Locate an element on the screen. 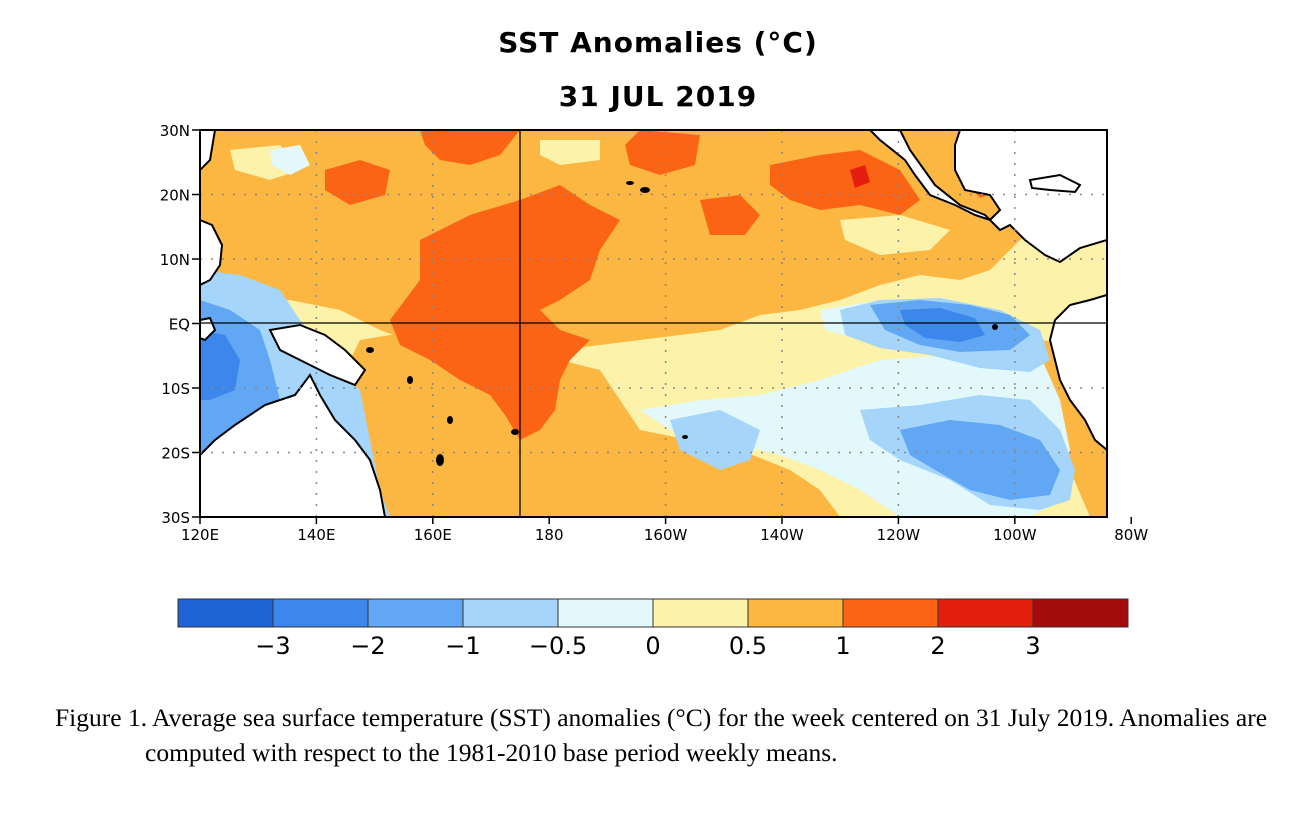 This screenshot has width=1316, height=826. colorbar-tick-label: −1 is located at coordinates (462, 646).